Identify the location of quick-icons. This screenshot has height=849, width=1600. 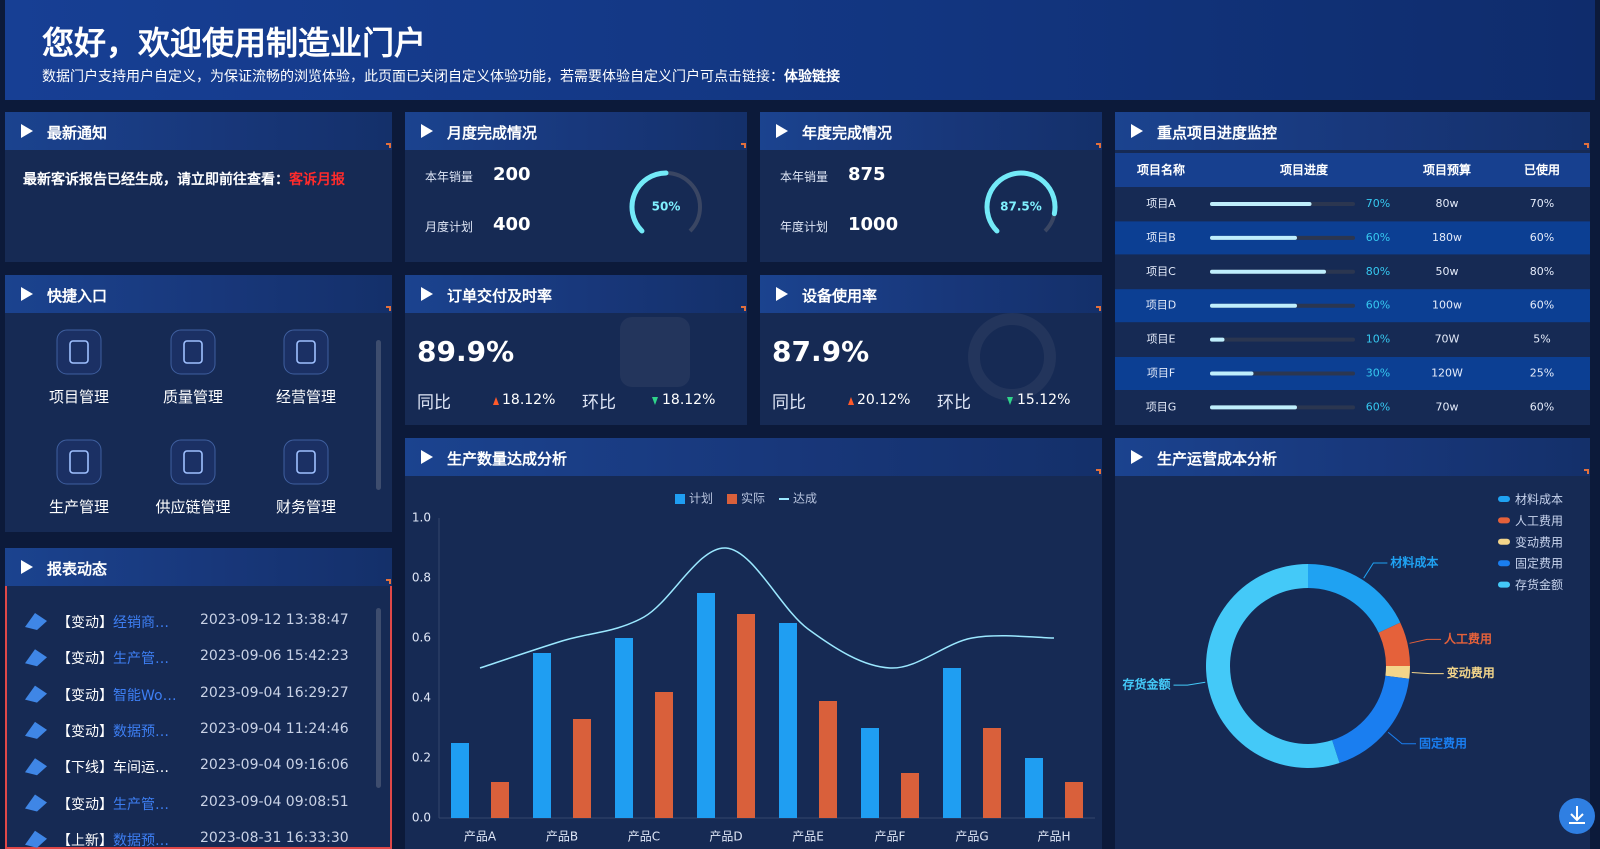
(192, 407).